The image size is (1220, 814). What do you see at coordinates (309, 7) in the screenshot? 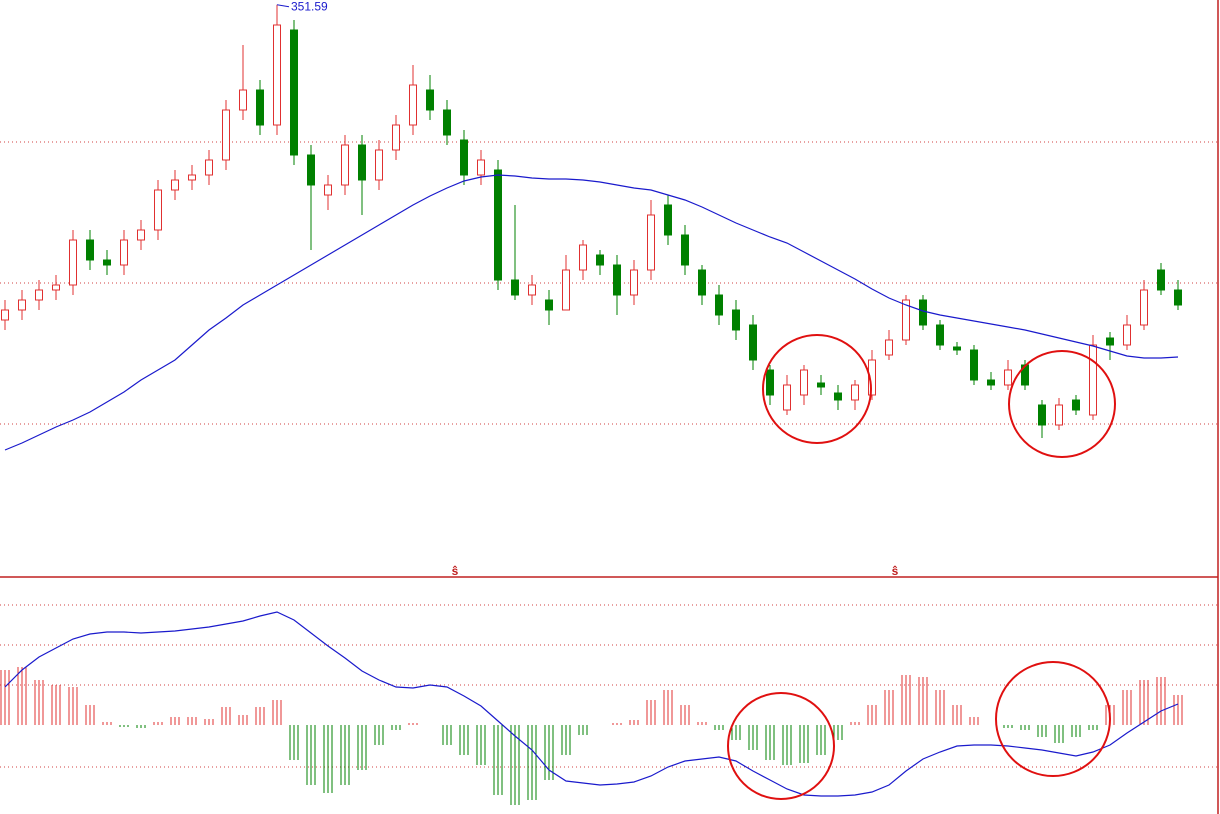
I see `high-label: 351.59` at bounding box center [309, 7].